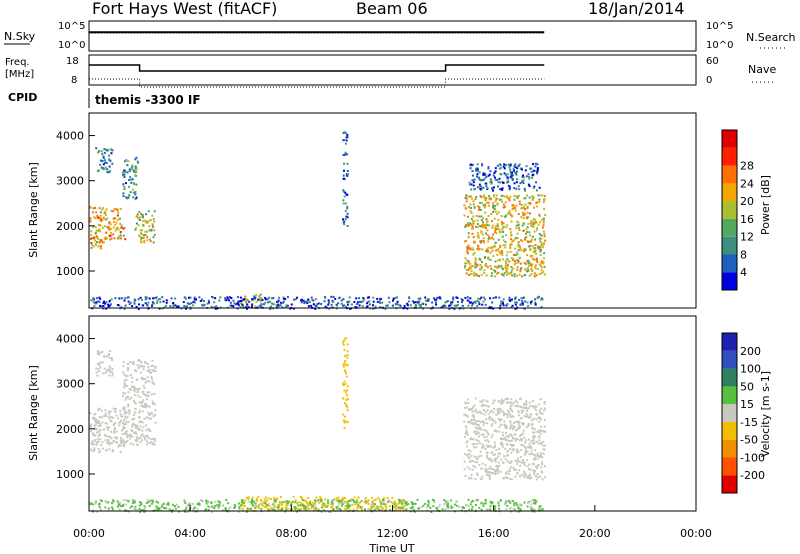 The image size is (800, 554). Describe the element at coordinates (729, 263) in the screenshot. I see `colorbar-segment` at that location.